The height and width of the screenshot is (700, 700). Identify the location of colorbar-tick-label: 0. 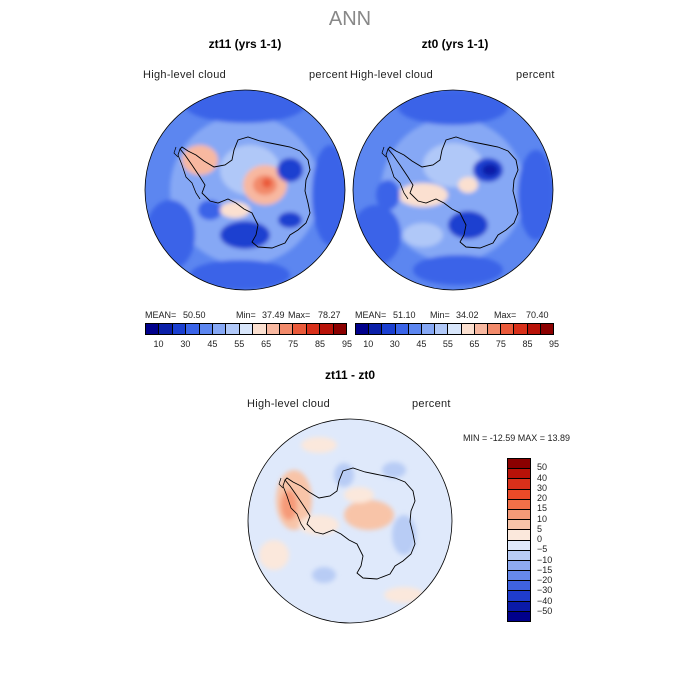
(540, 539).